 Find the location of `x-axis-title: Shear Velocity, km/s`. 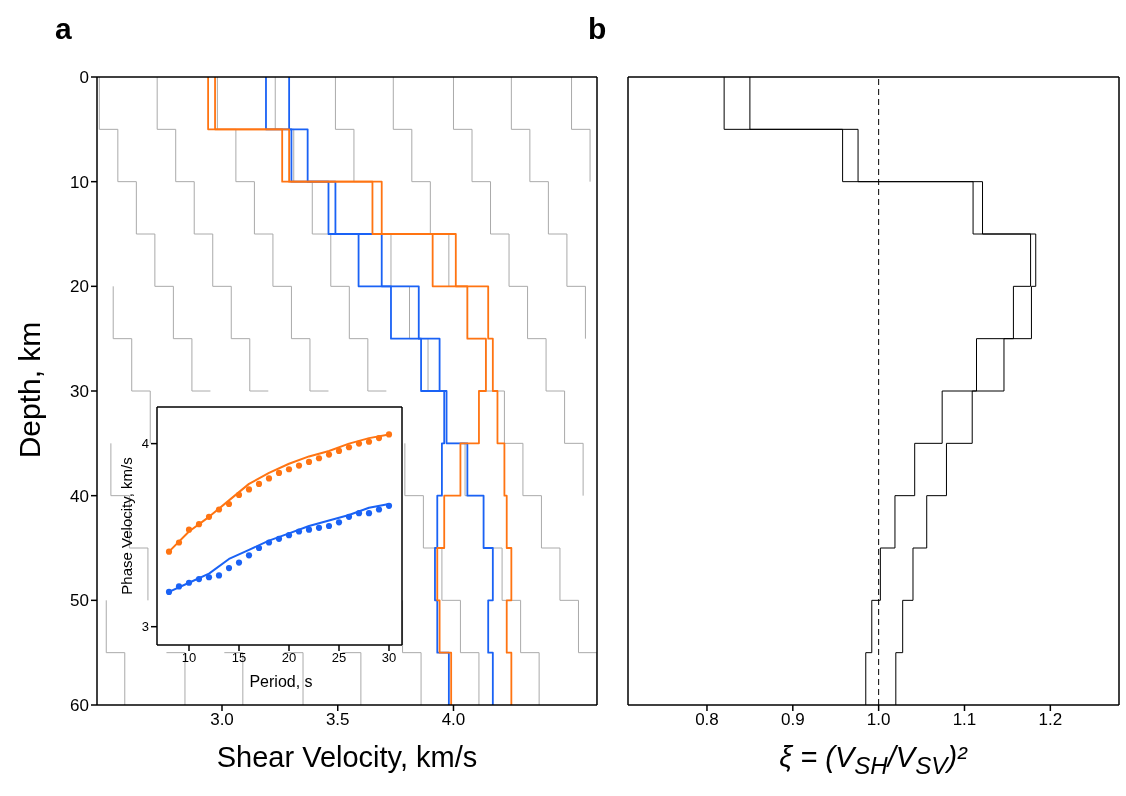

x-axis-title: Shear Velocity, km/s is located at coordinates (347, 757).